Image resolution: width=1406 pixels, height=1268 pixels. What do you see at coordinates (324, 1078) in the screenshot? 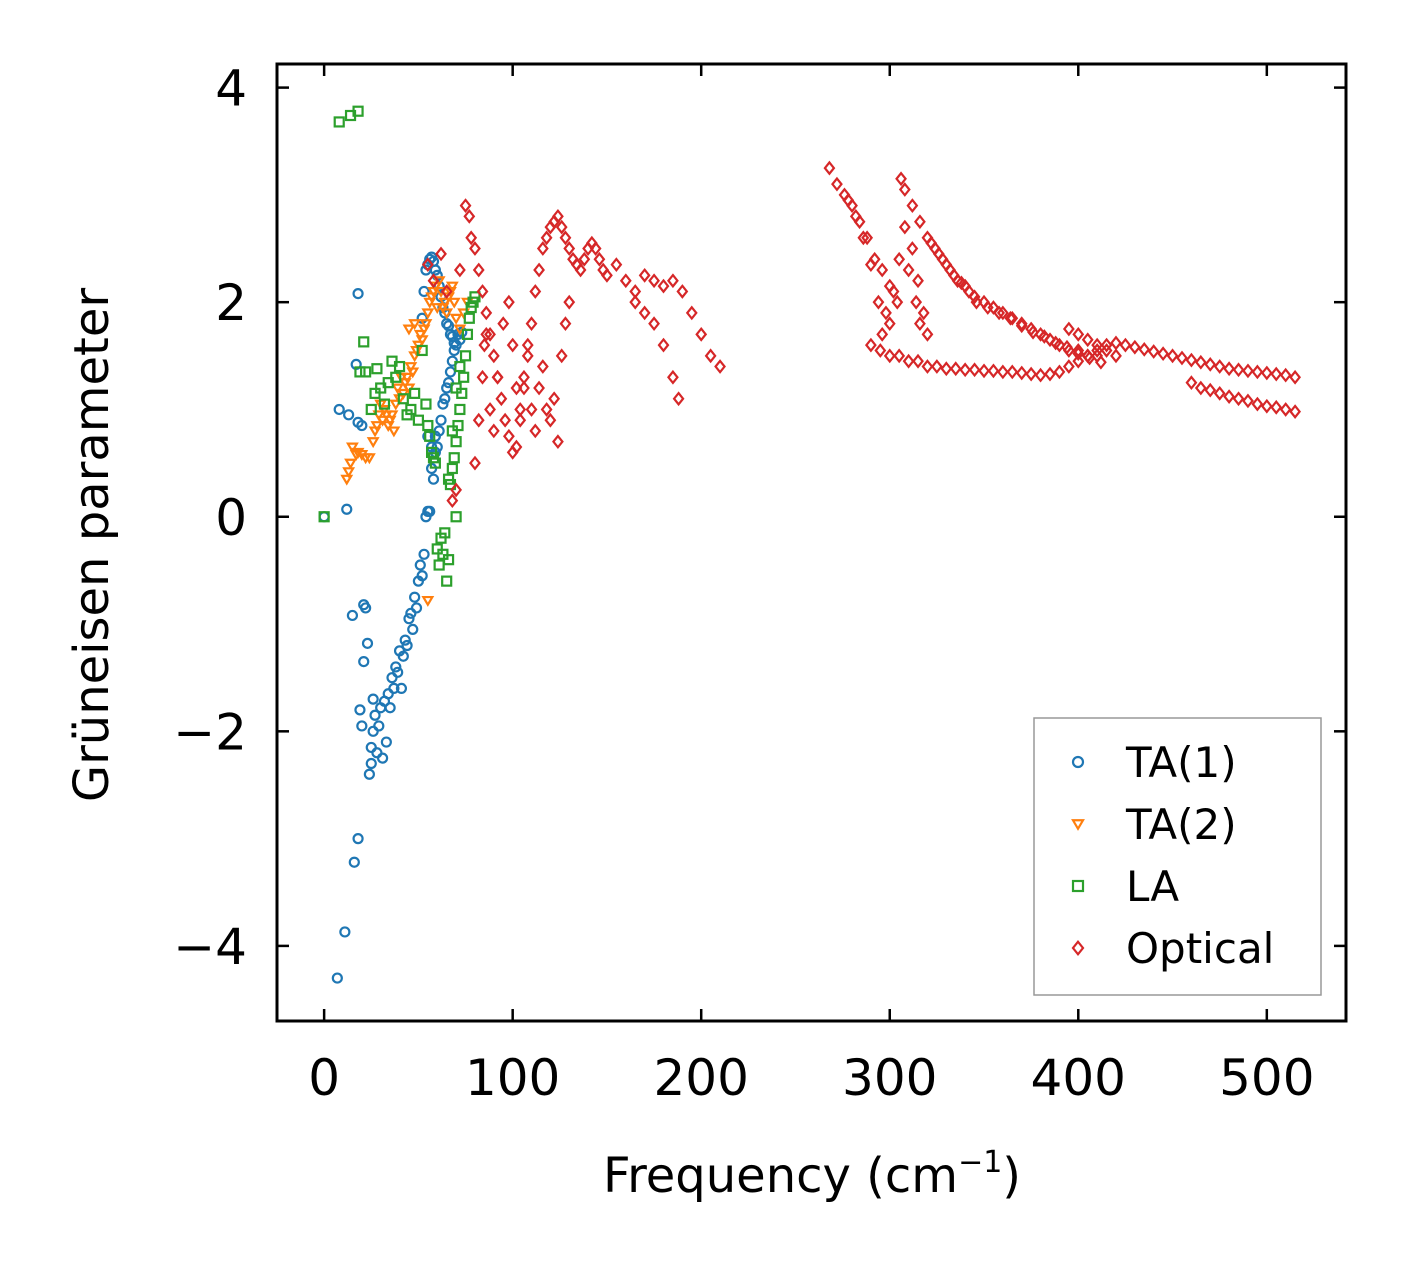
I see `x-tick-label: 0` at bounding box center [324, 1078].